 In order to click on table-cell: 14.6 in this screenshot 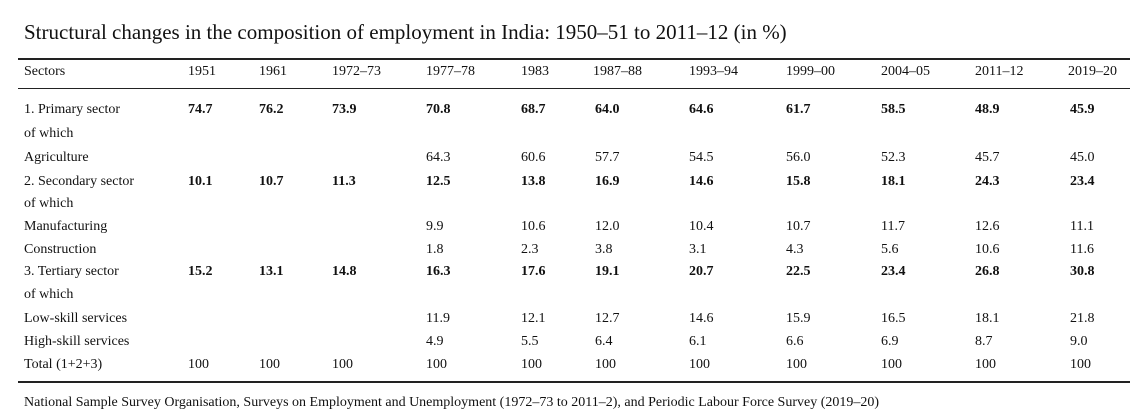, I will do `click(701, 318)`.